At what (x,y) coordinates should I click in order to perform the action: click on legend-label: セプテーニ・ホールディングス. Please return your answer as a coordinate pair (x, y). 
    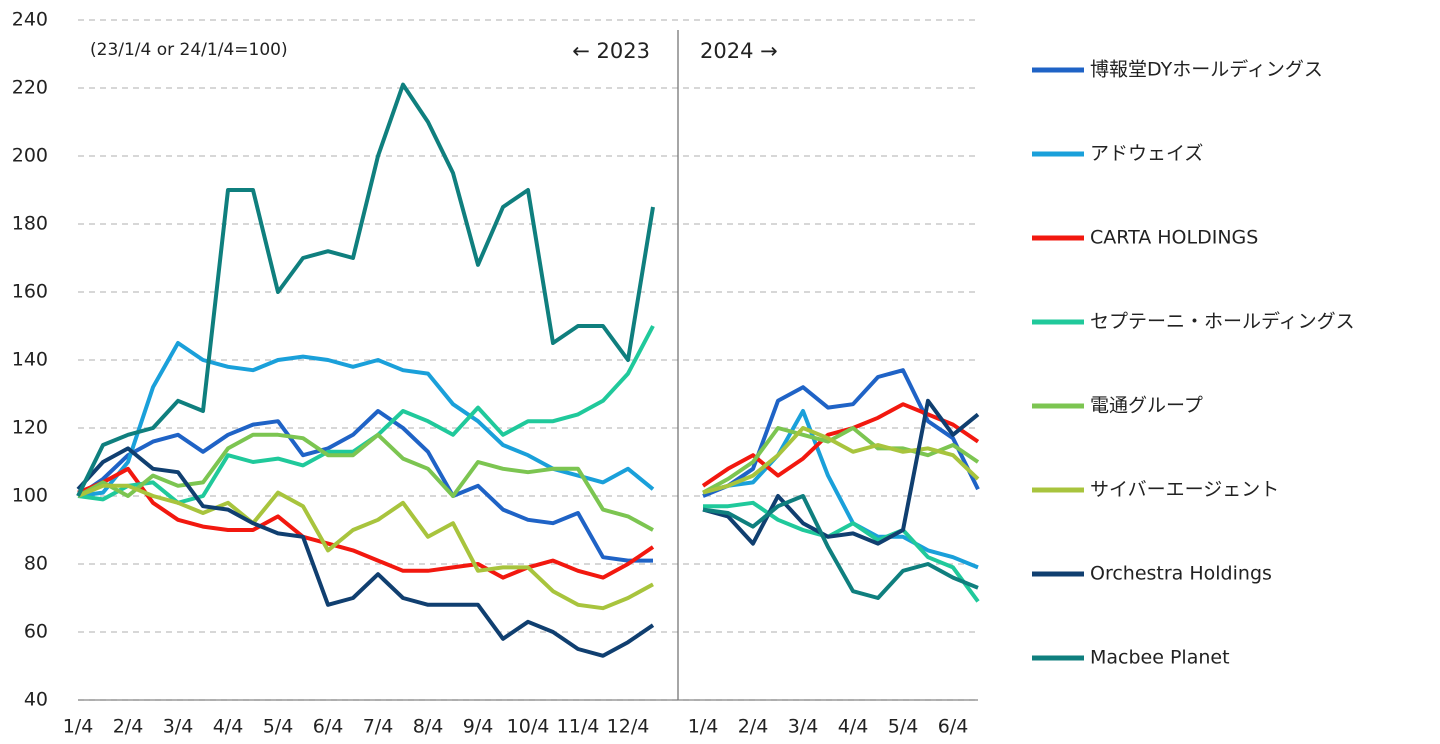
    Looking at the image, I should click on (1222, 322).